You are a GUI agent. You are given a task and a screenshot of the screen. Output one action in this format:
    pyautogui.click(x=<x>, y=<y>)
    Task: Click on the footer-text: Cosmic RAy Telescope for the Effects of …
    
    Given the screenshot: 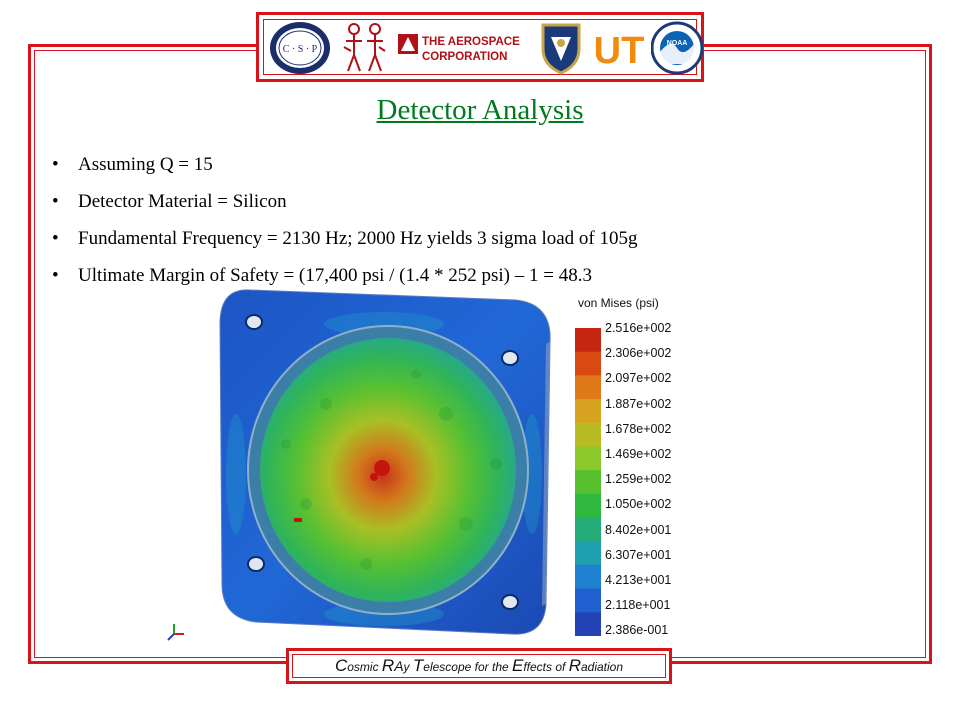 What is the action you would take?
    pyautogui.click(x=479, y=666)
    